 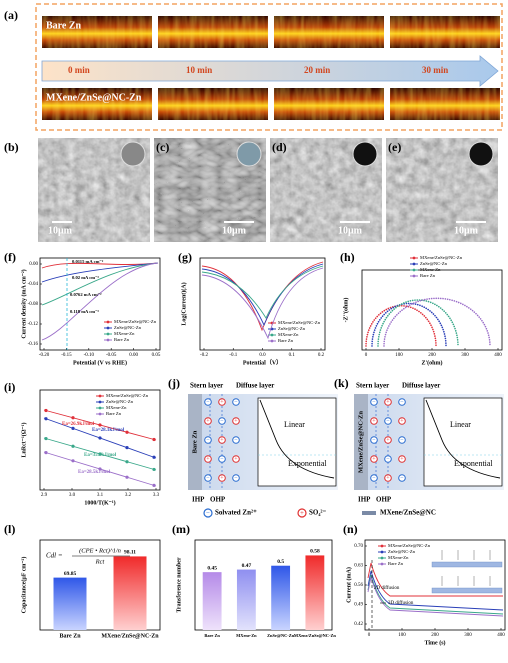 I want to click on scale-label: 10μm, so click(x=60, y=230).